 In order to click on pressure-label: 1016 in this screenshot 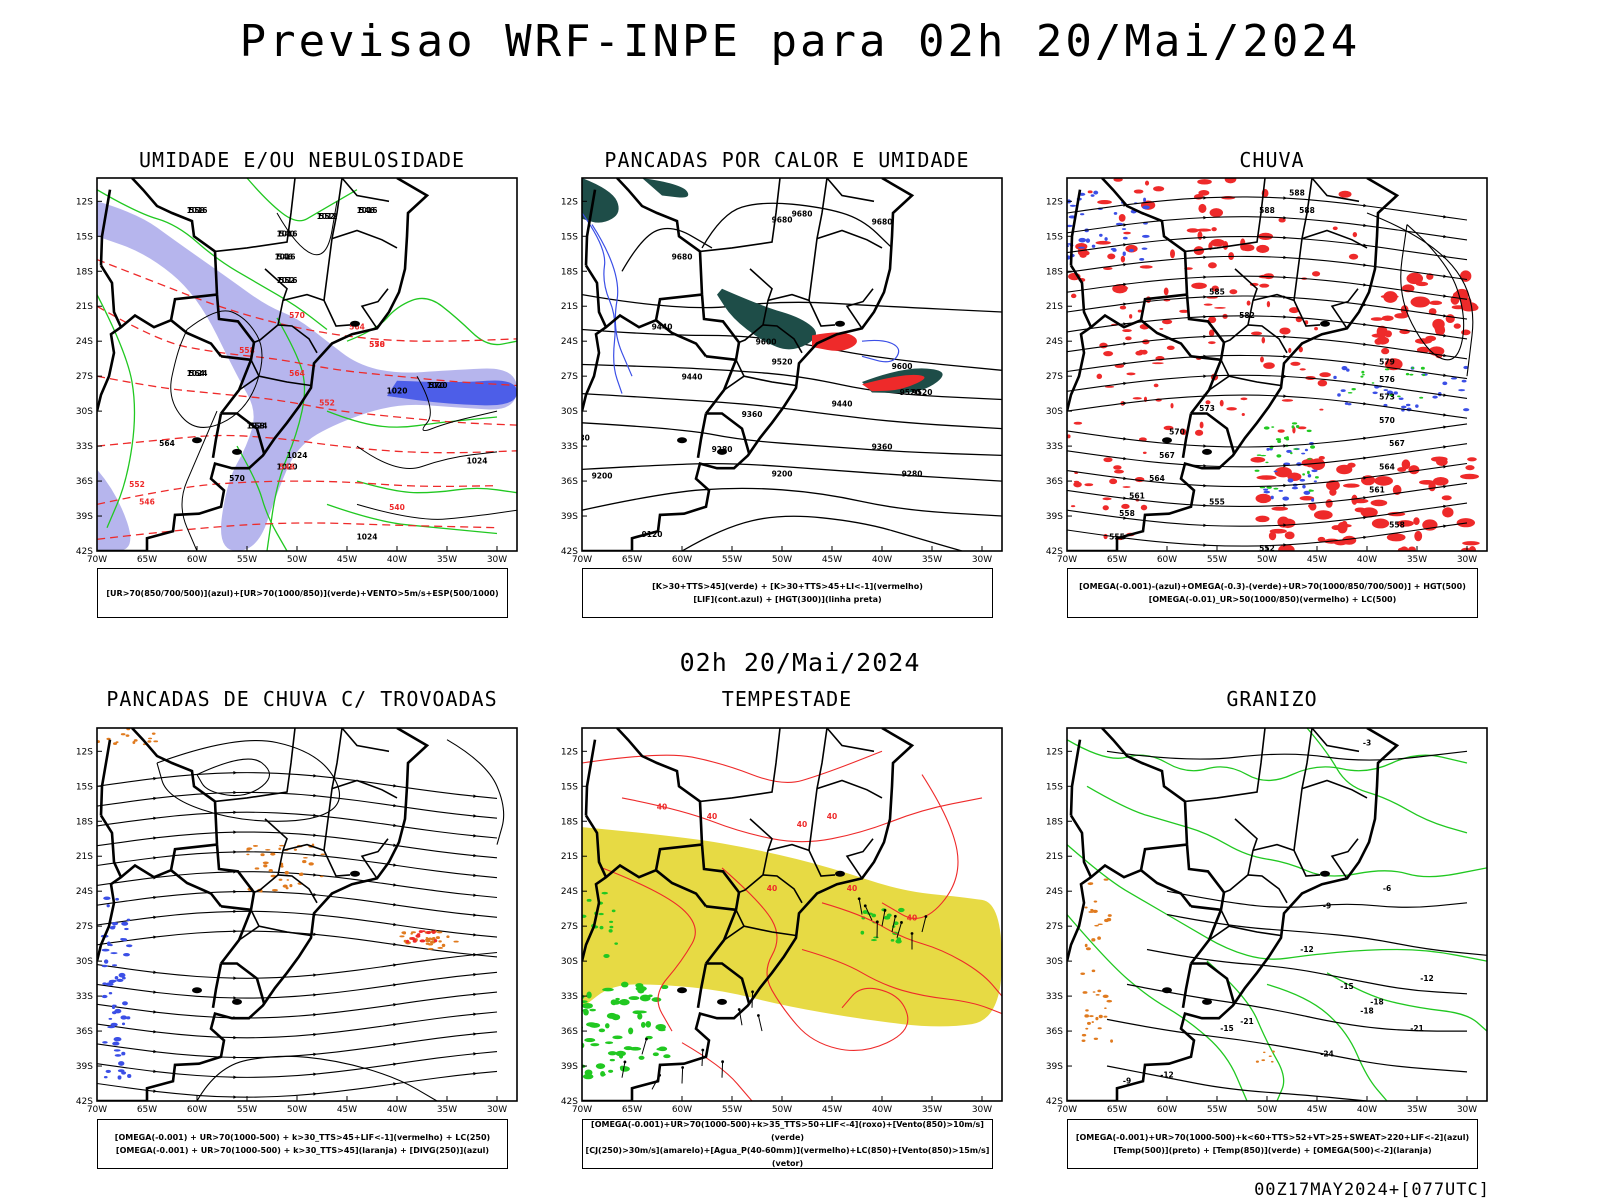, I will do `click(367, 210)`.